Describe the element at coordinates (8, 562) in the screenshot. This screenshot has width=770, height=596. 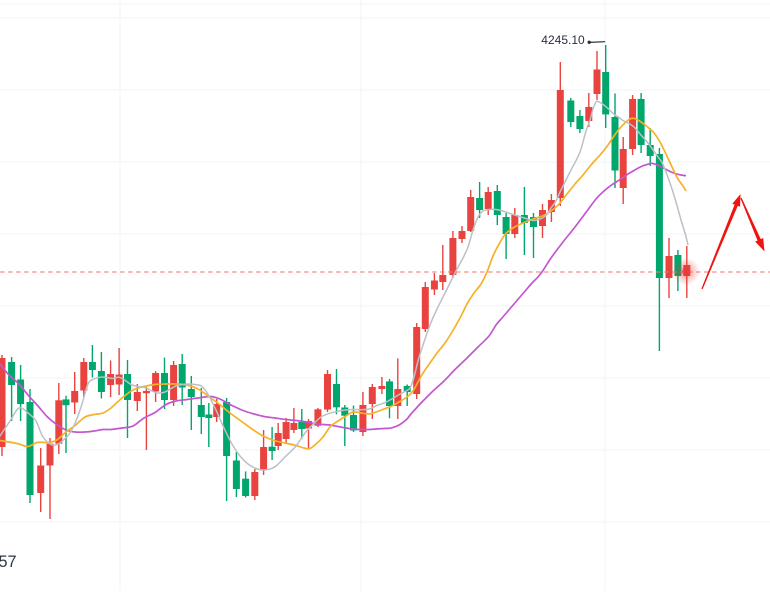
I see `svg-text: 57` at that location.